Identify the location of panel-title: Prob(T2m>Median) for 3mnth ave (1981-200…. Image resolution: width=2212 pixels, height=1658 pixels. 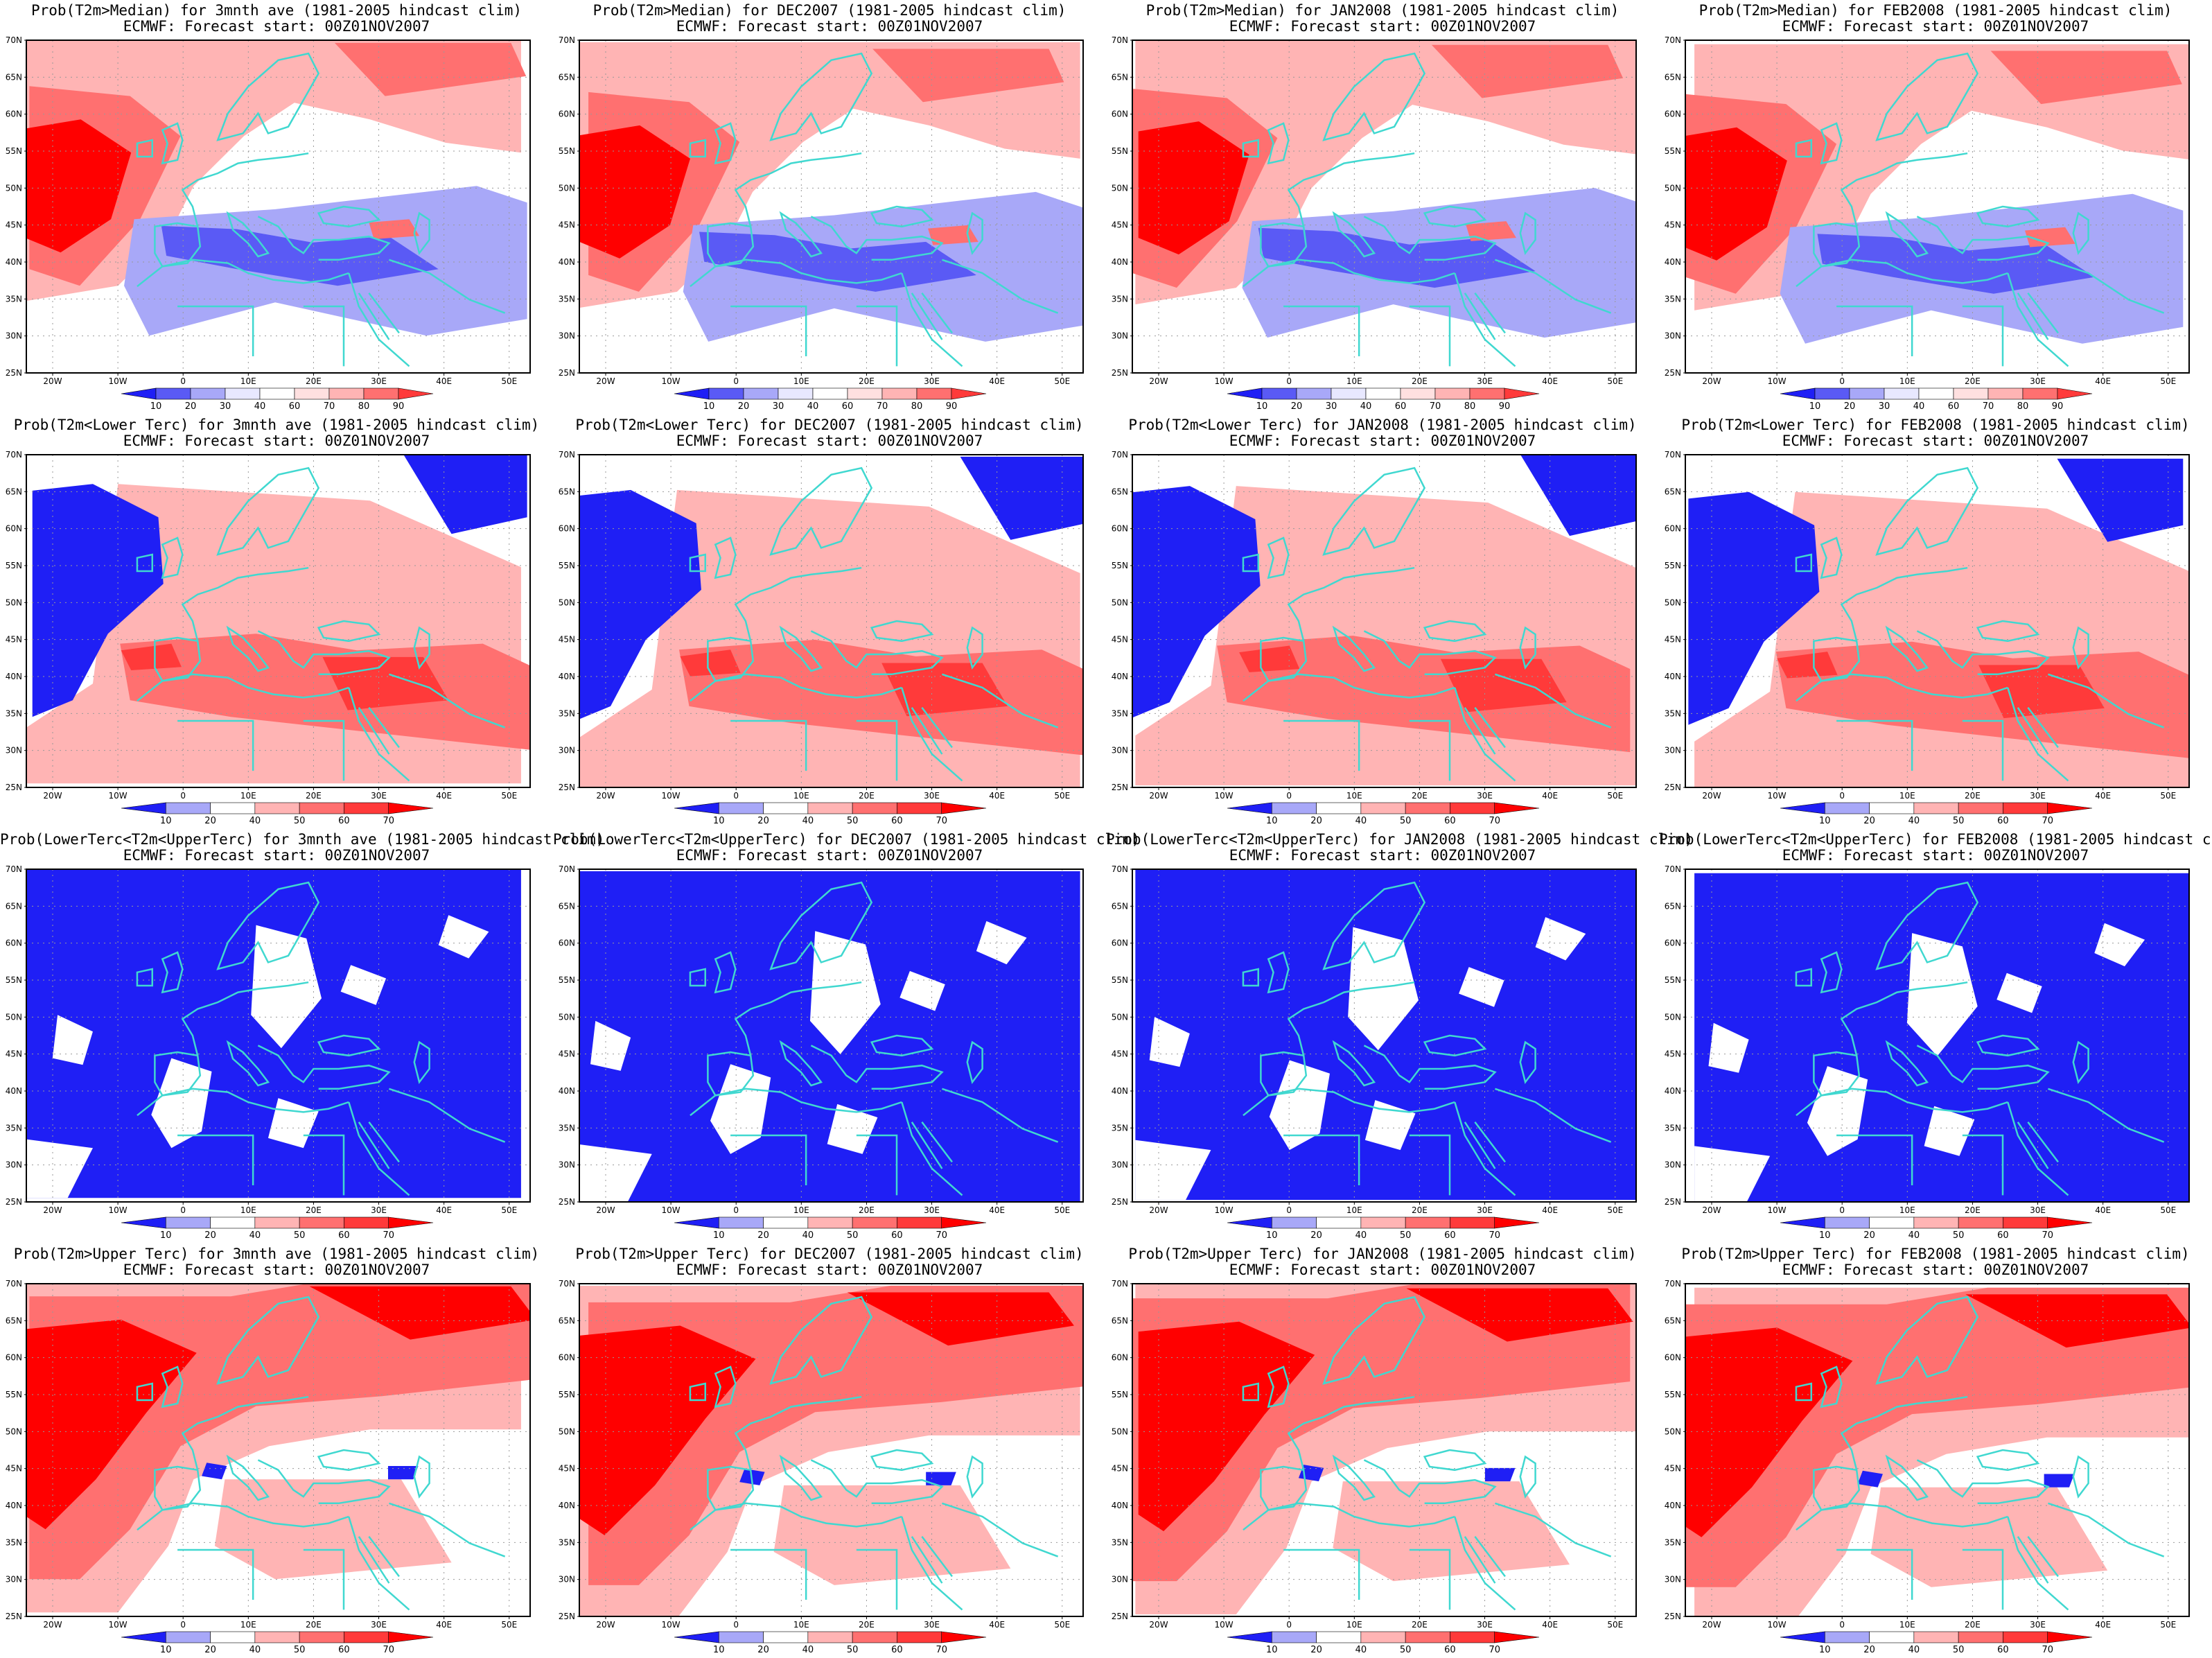
(276, 11).